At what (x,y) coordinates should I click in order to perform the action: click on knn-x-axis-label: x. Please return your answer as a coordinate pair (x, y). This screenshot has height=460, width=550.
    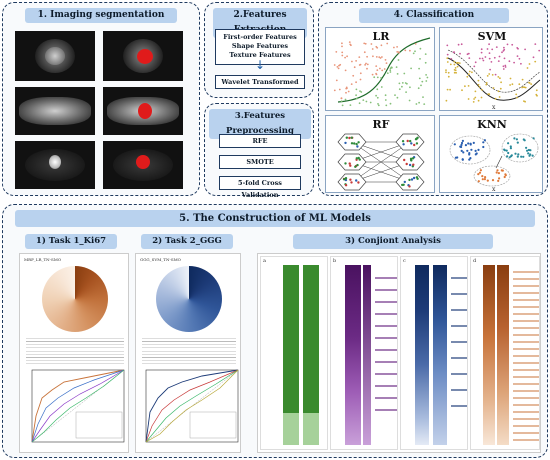
    Looking at the image, I should click on (494, 189).